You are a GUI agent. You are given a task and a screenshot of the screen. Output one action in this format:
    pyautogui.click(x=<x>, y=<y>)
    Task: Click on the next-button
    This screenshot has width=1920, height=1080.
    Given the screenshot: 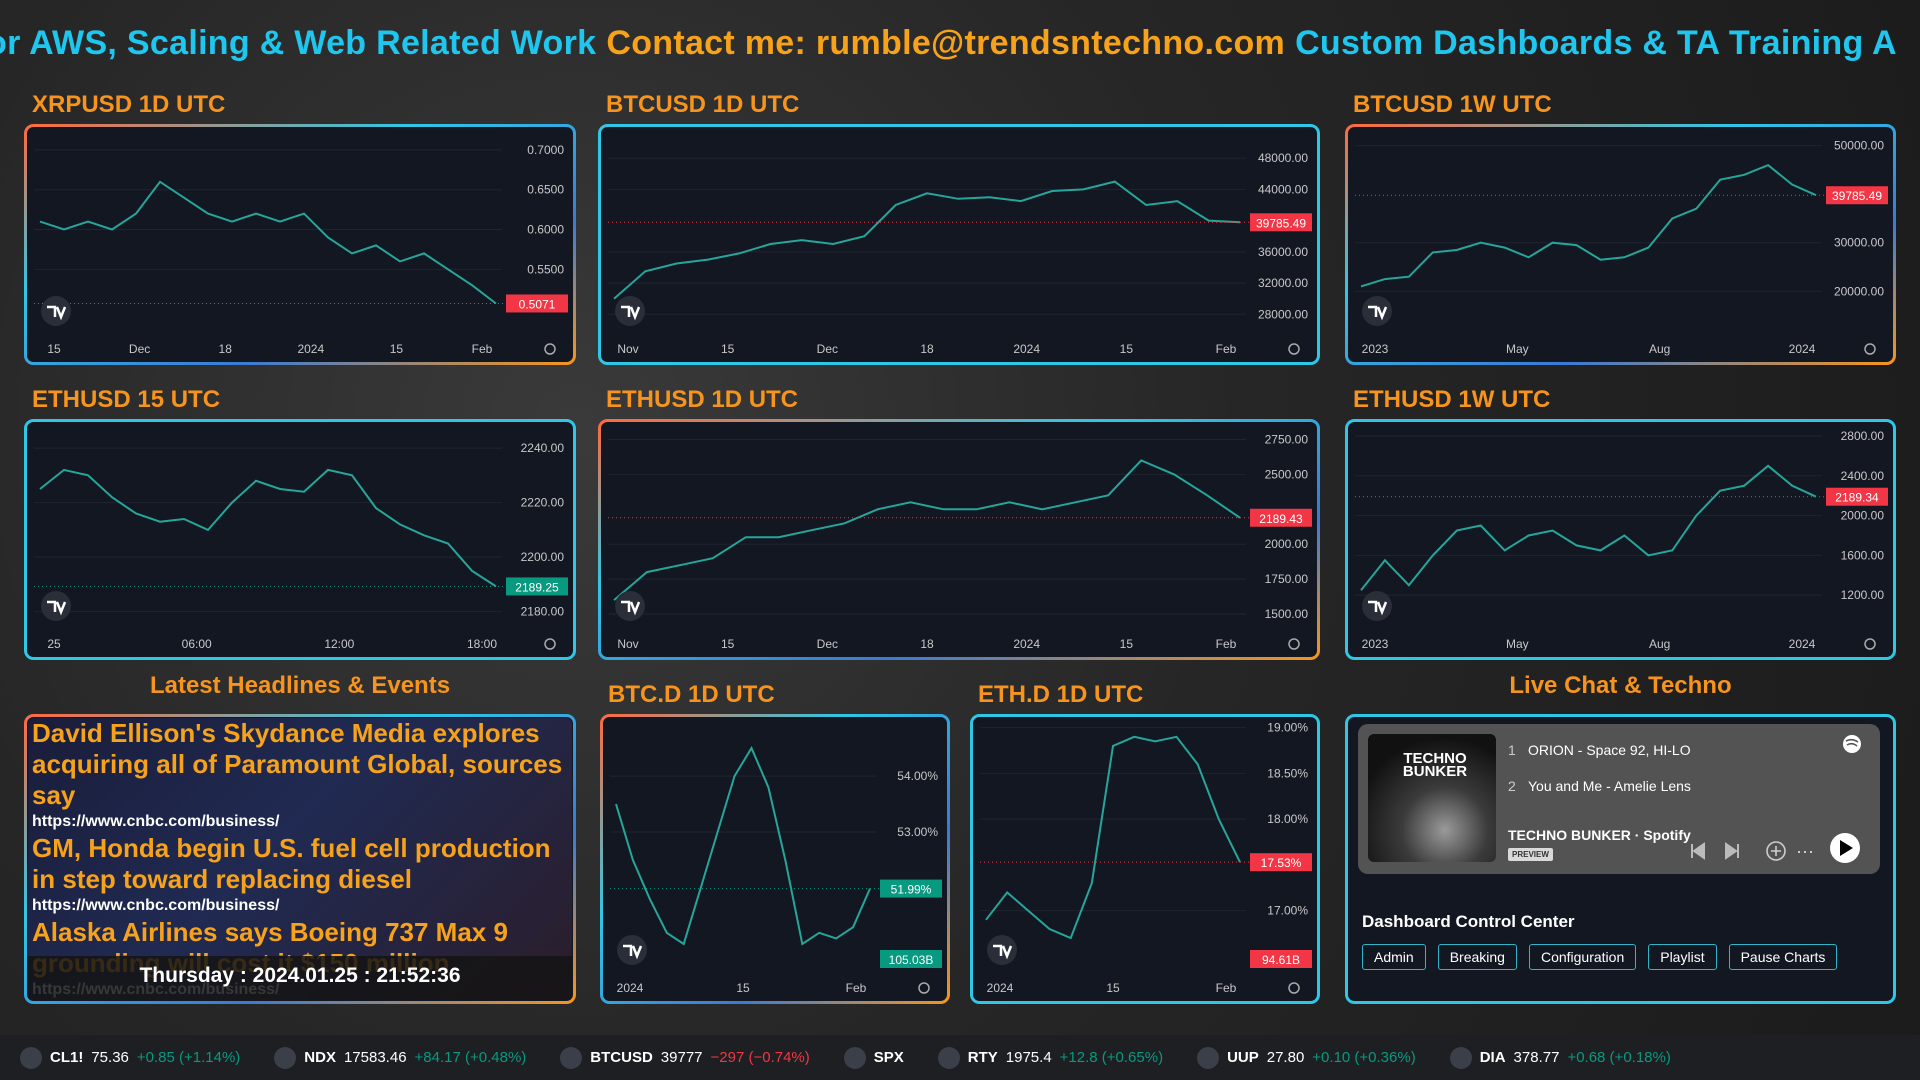 What is the action you would take?
    pyautogui.click(x=1732, y=851)
    